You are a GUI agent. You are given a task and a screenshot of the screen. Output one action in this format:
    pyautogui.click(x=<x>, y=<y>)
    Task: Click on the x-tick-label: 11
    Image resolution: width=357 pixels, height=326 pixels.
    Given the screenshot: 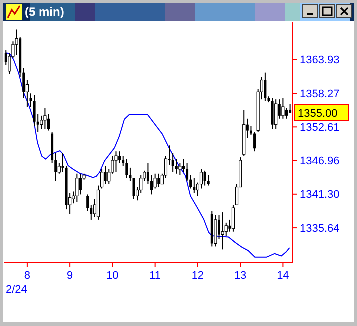 What is the action you would take?
    pyautogui.click(x=156, y=276)
    